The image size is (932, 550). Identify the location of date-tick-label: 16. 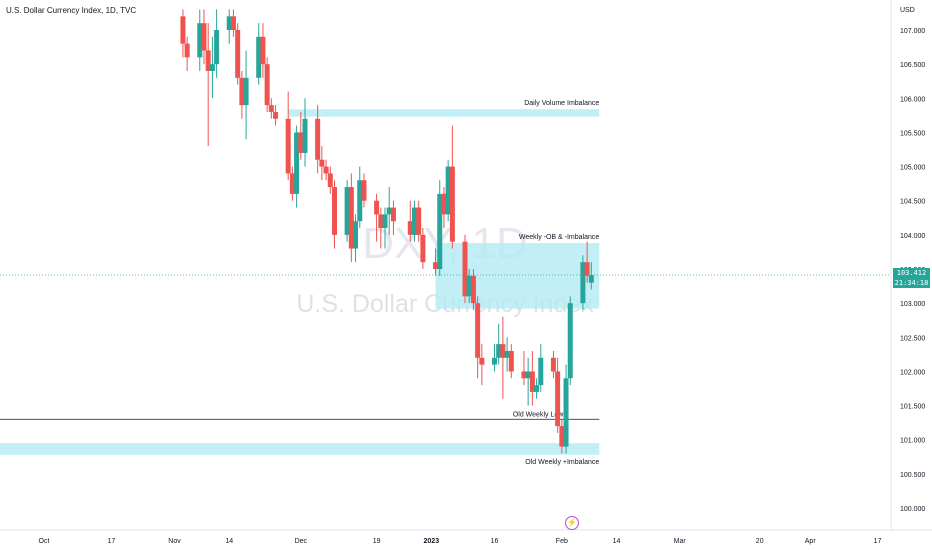
(495, 541).